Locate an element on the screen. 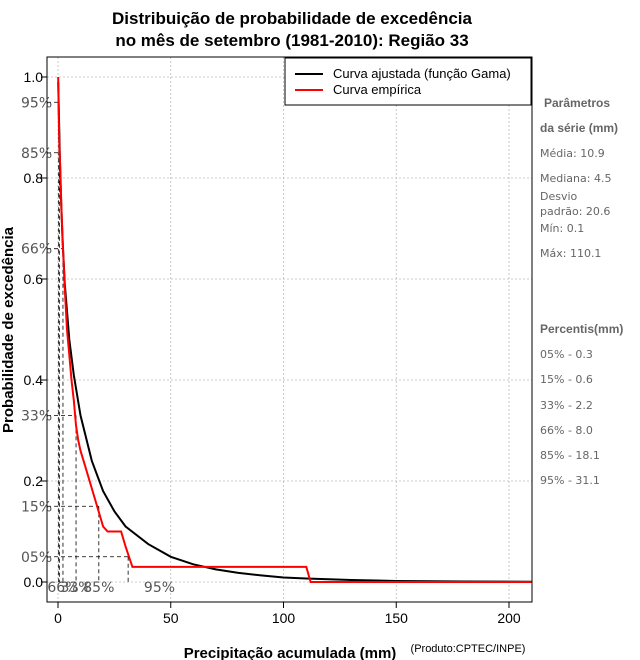  x-axis-ticks: 0 50 100 150 200 is located at coordinates (287, 614).